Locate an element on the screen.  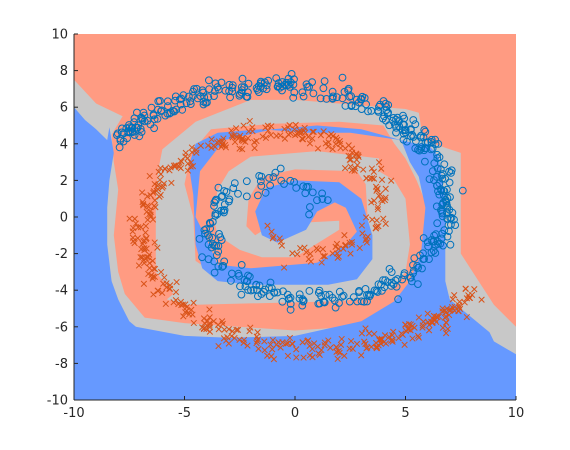
y-tick-label: -10 is located at coordinates (57, 401).